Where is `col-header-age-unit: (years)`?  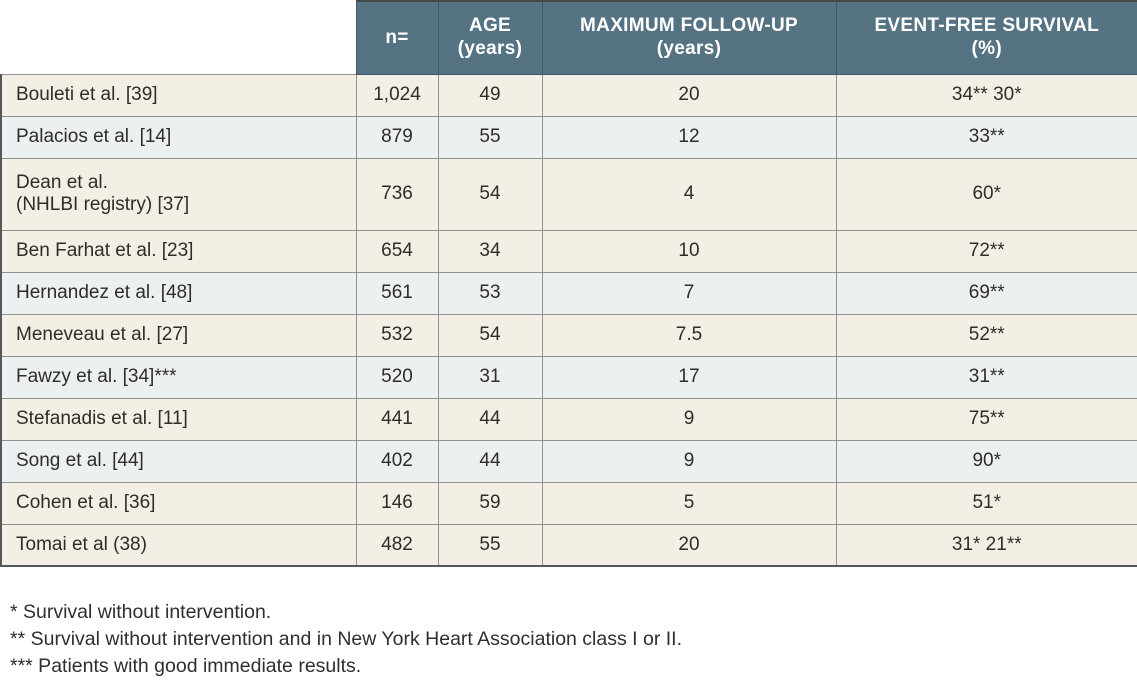
col-header-age-unit: (years) is located at coordinates (490, 48).